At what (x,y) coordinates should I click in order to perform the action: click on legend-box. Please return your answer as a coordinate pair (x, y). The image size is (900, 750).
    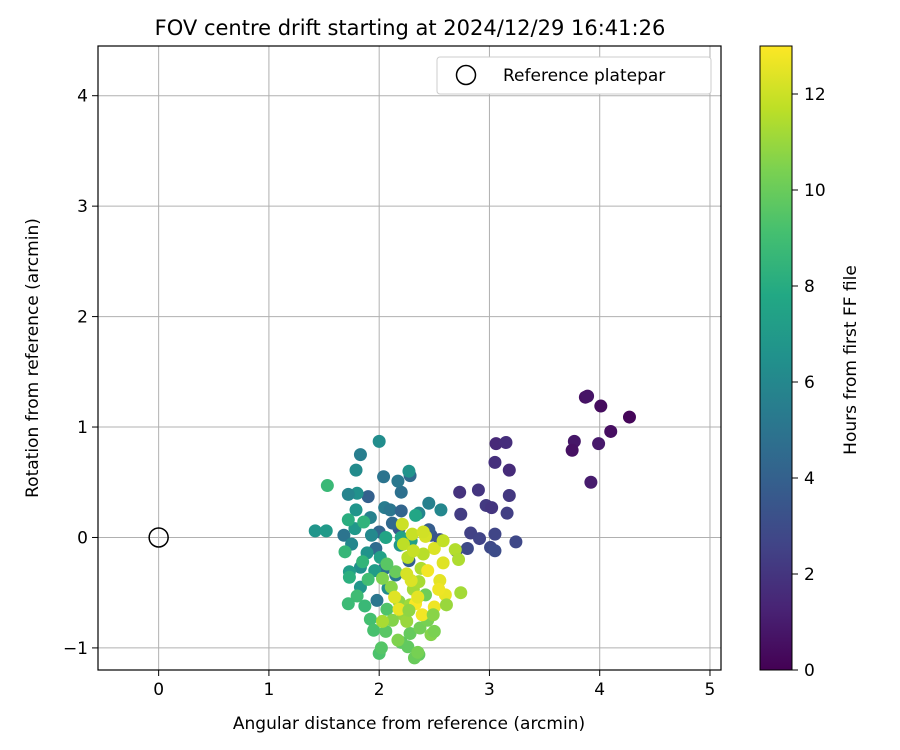
    Looking at the image, I should click on (574, 75).